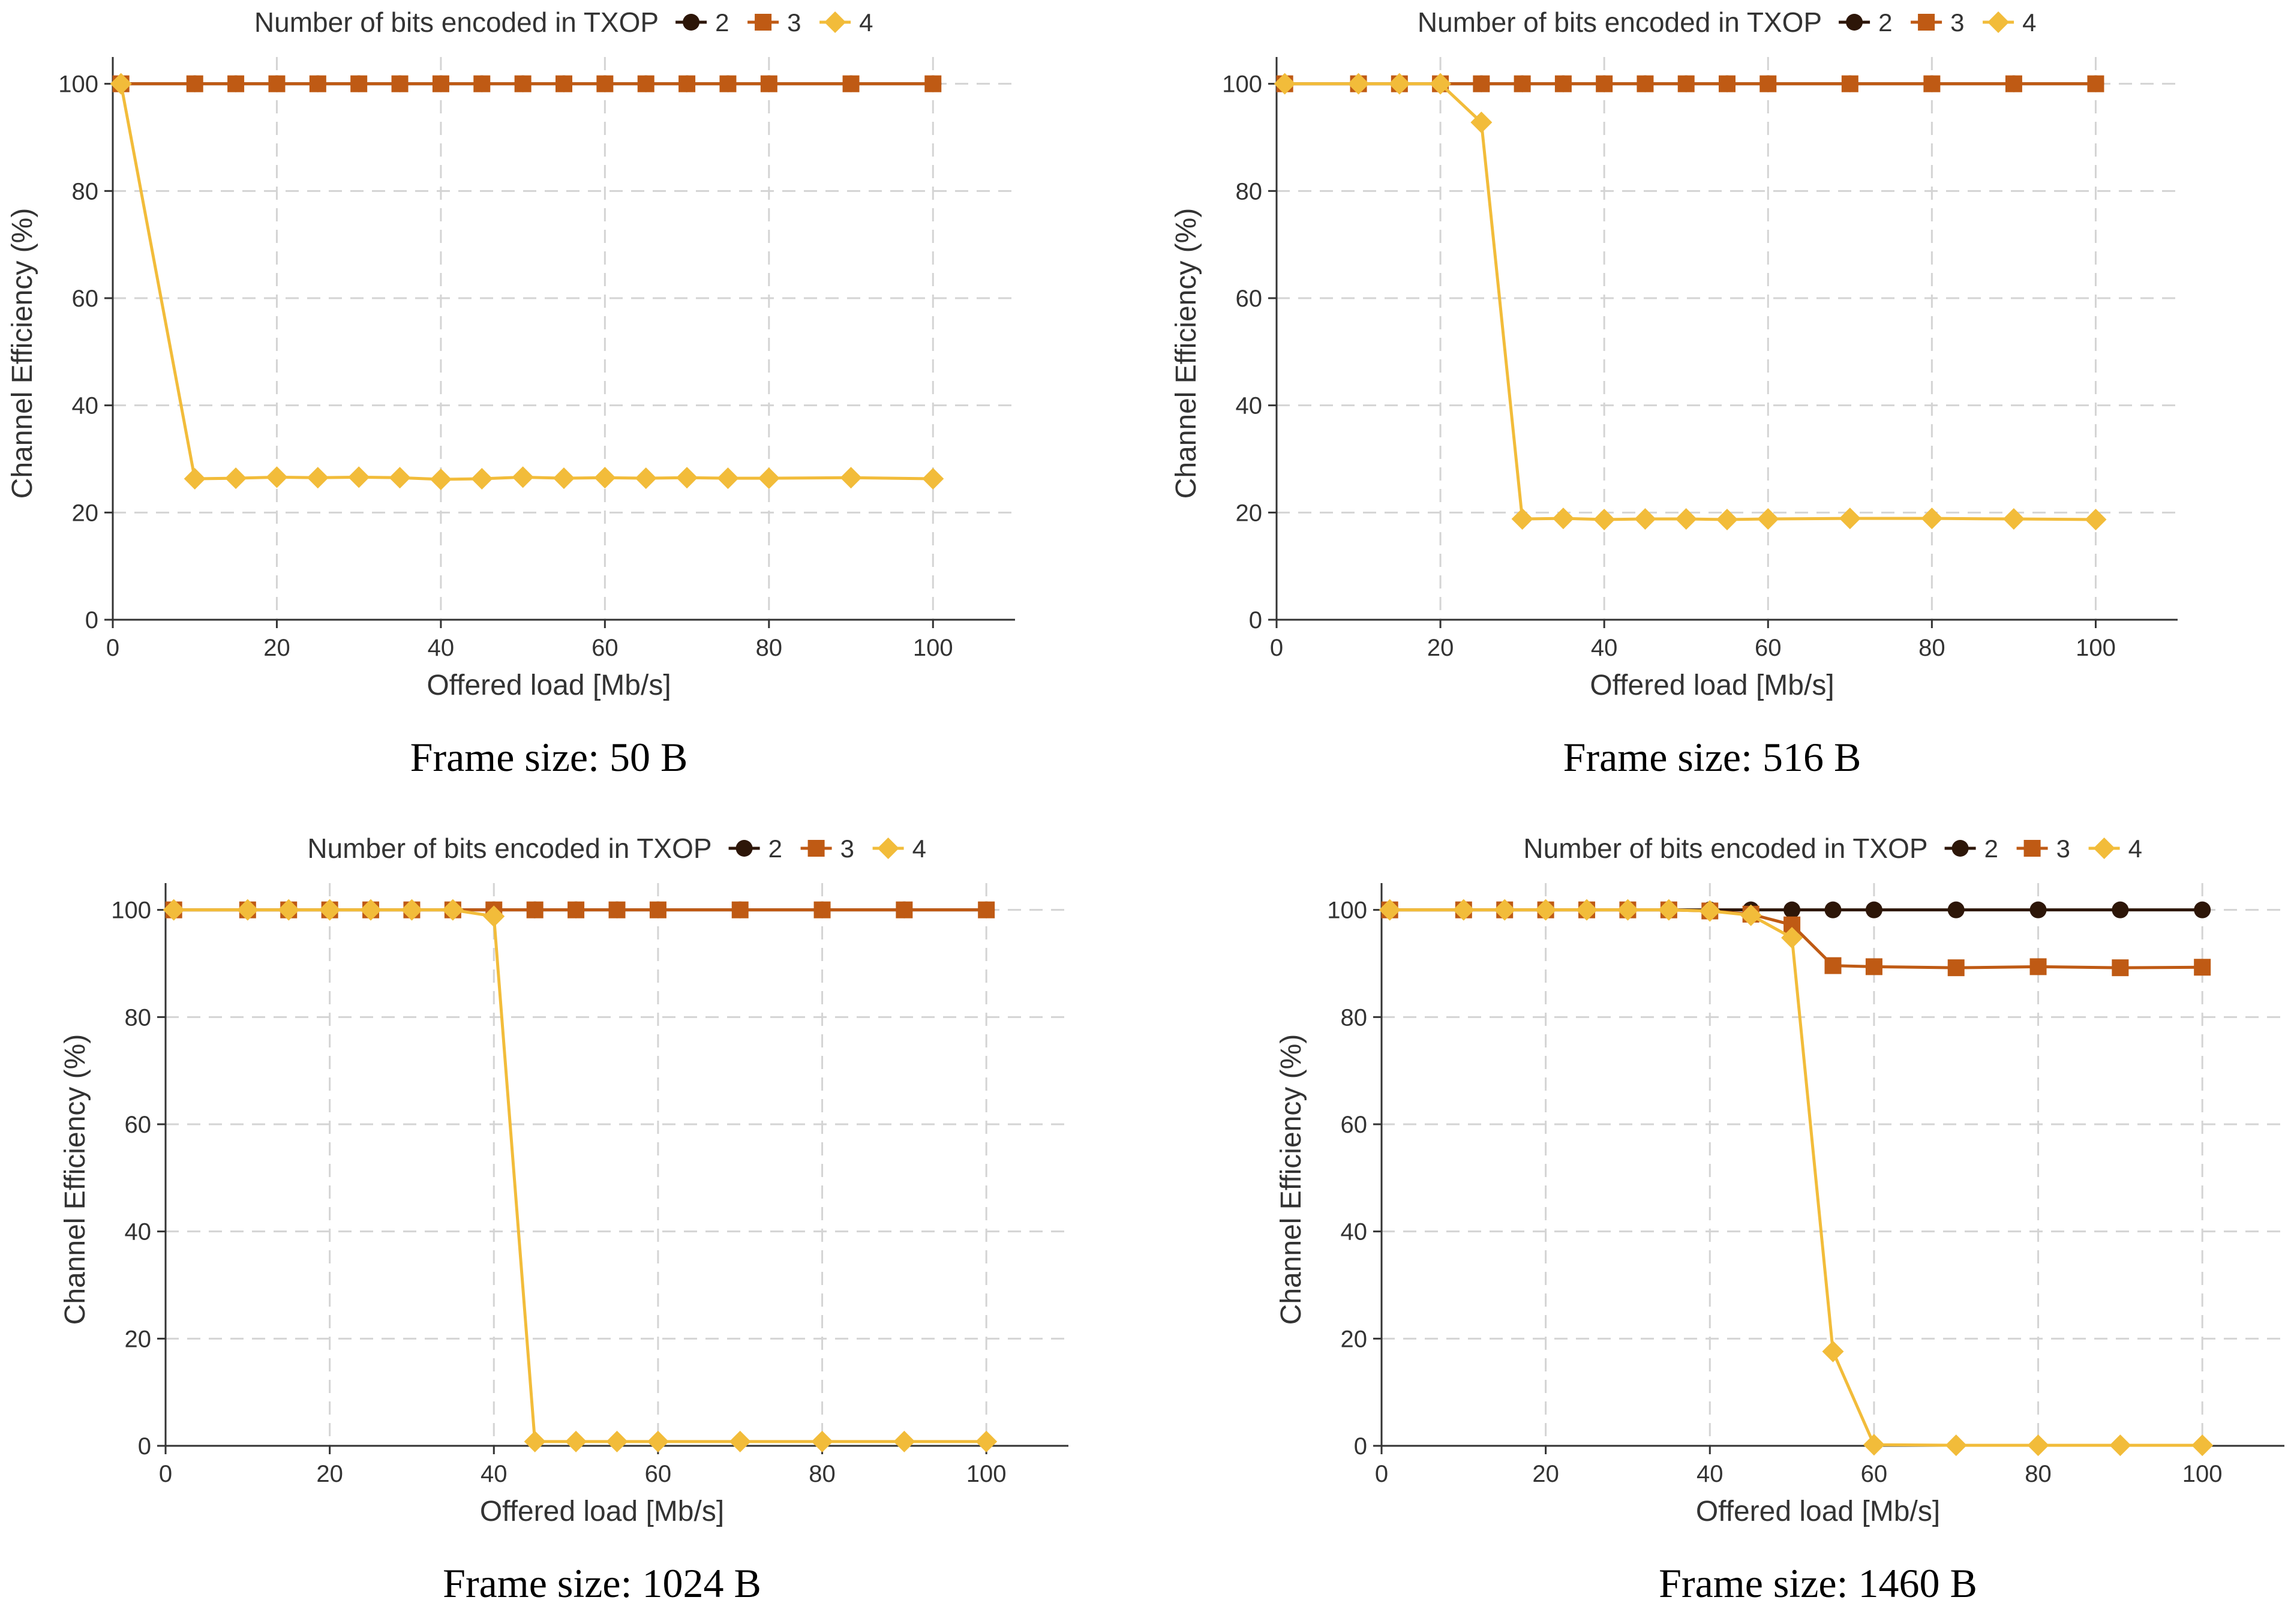 The height and width of the screenshot is (1624, 2294). Describe the element at coordinates (658, 1474) in the screenshot. I see `x-tick-label: 60` at that location.